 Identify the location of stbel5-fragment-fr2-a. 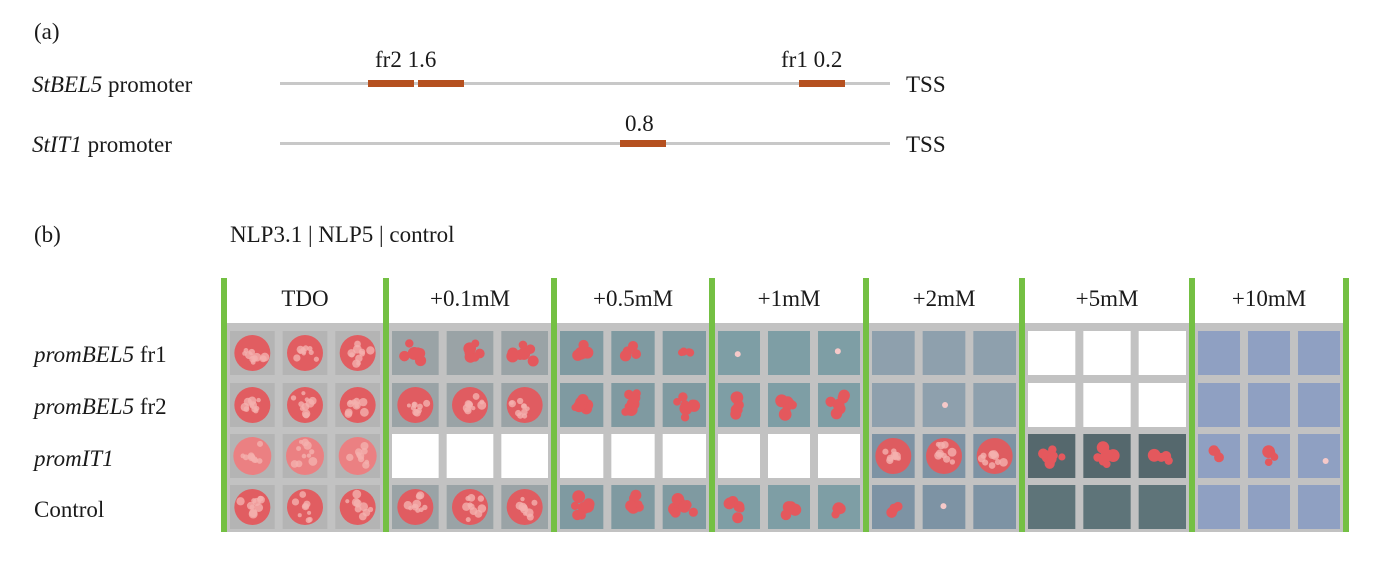
(391, 83).